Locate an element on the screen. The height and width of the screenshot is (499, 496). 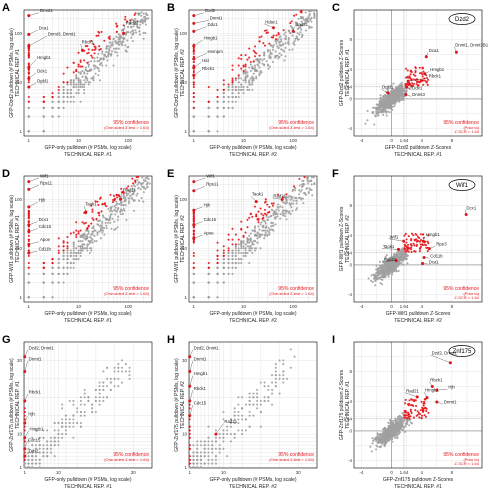
point-label: Dcx1 is located at coordinates (44, 219).